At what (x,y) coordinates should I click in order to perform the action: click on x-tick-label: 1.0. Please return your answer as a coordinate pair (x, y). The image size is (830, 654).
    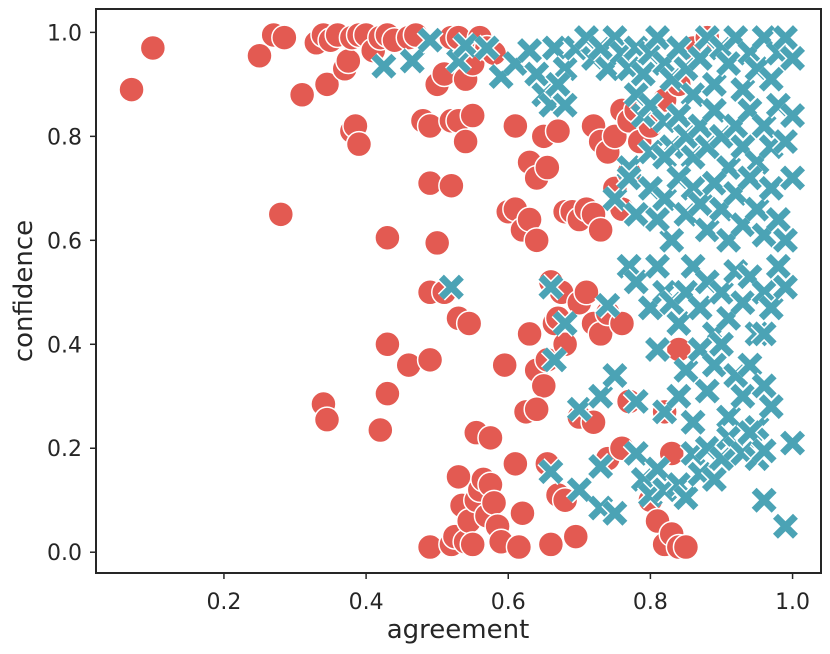
    Looking at the image, I should click on (792, 602).